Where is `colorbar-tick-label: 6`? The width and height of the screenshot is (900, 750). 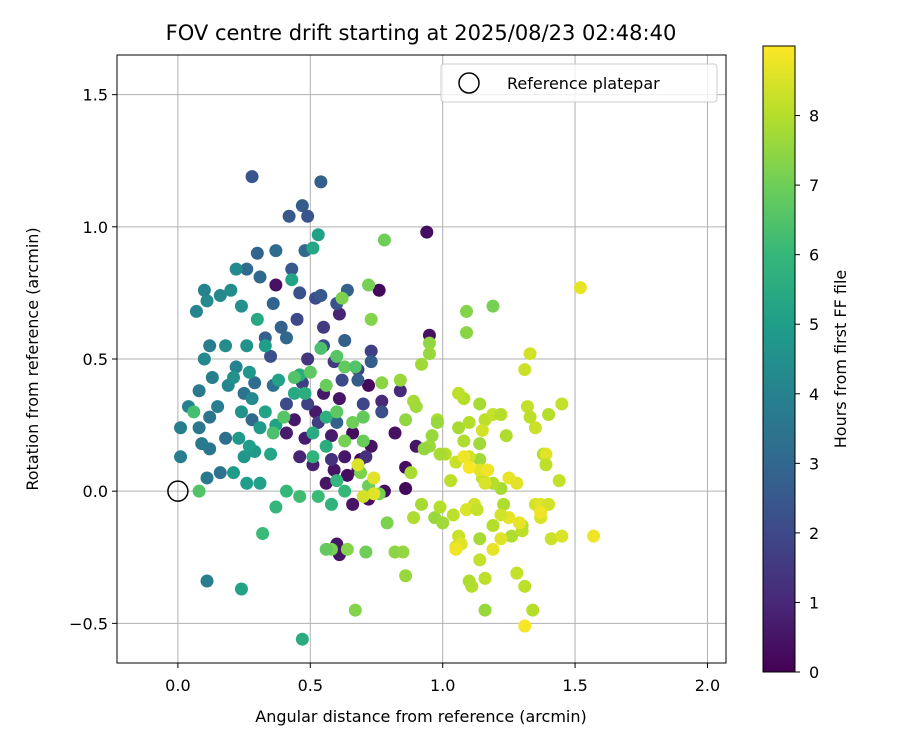
colorbar-tick-label: 6 is located at coordinates (814, 255).